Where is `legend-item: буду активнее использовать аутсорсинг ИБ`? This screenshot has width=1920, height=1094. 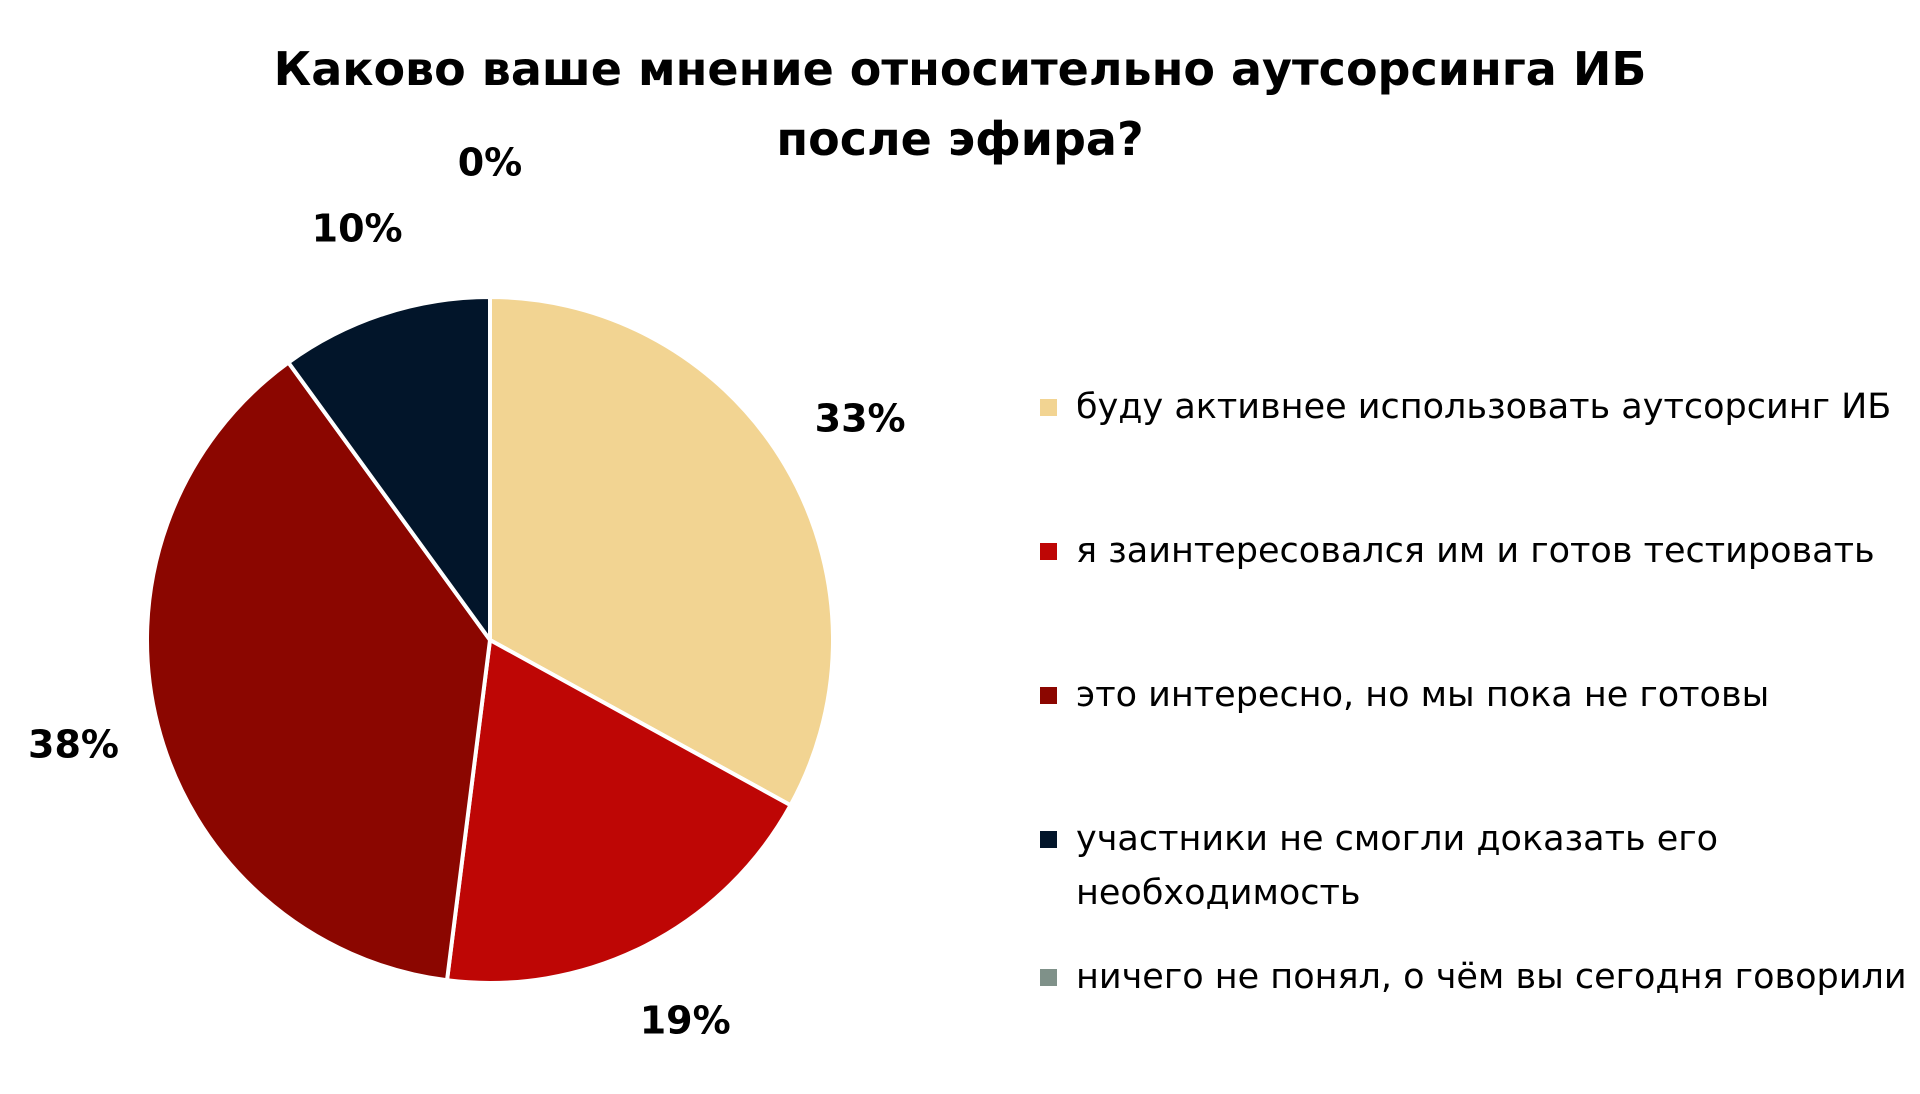 legend-item: буду активнее использовать аутсорсинг ИБ is located at coordinates (1475, 407).